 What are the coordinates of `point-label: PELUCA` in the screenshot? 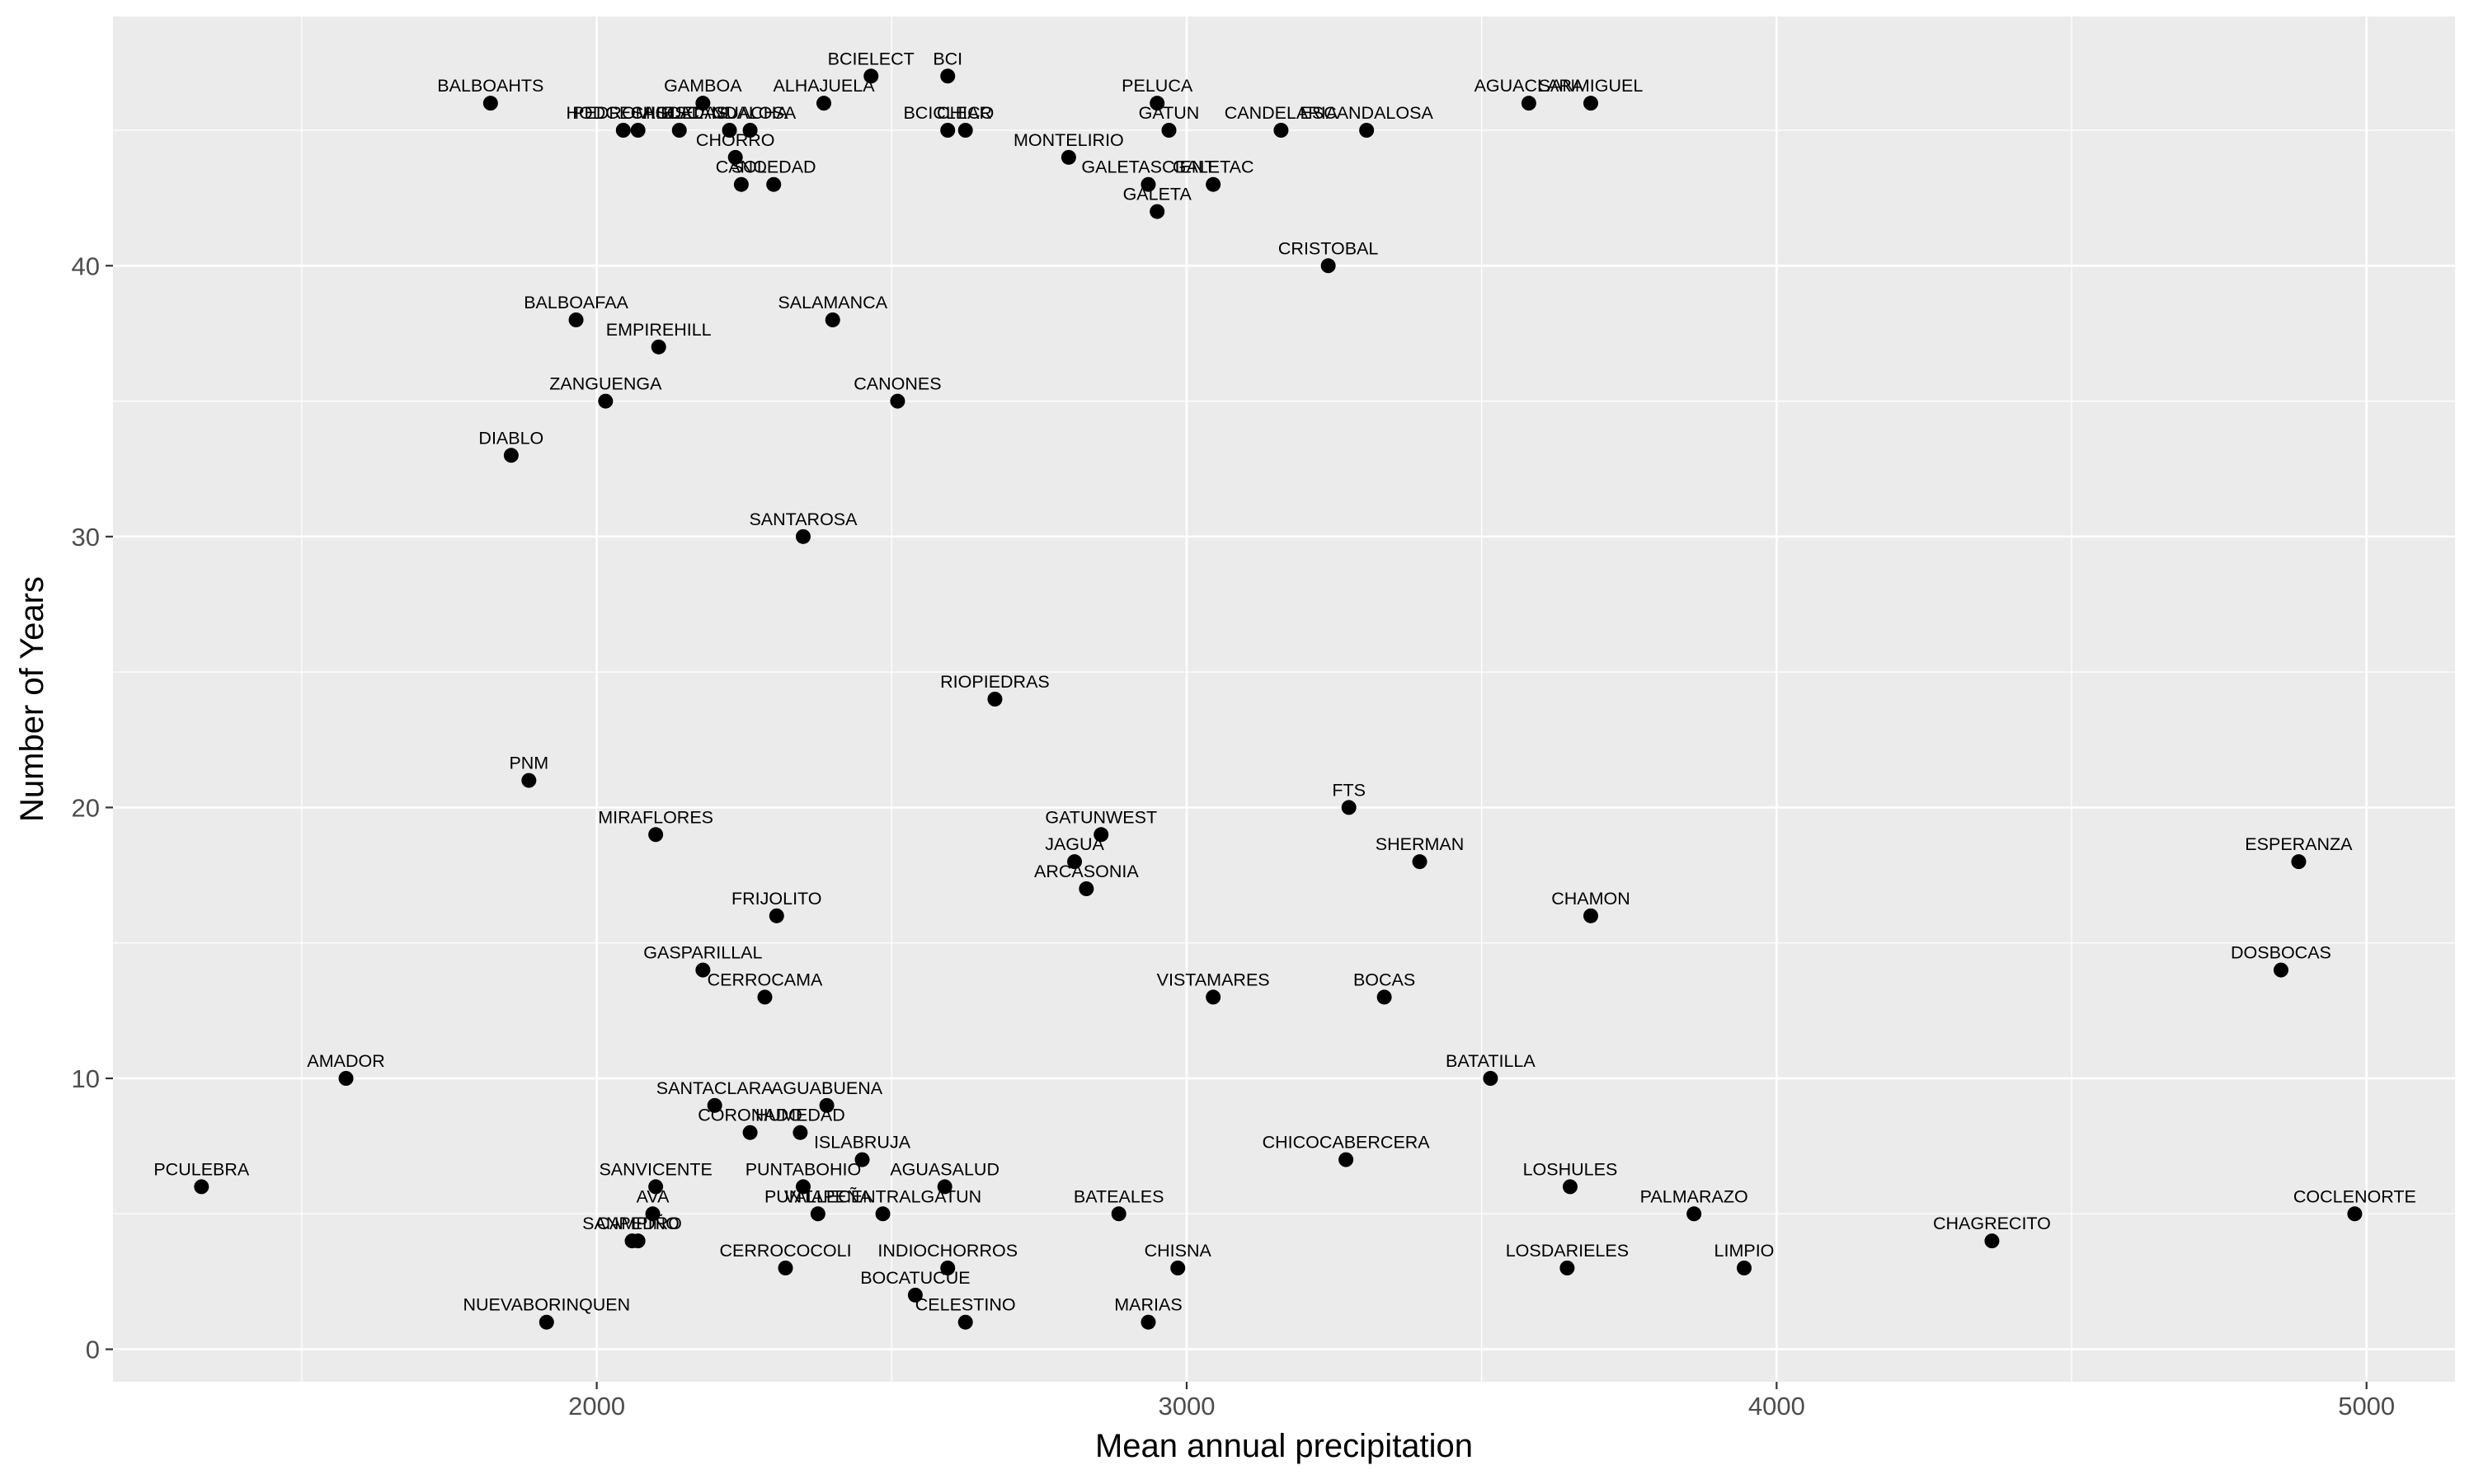 It's located at (1157, 86).